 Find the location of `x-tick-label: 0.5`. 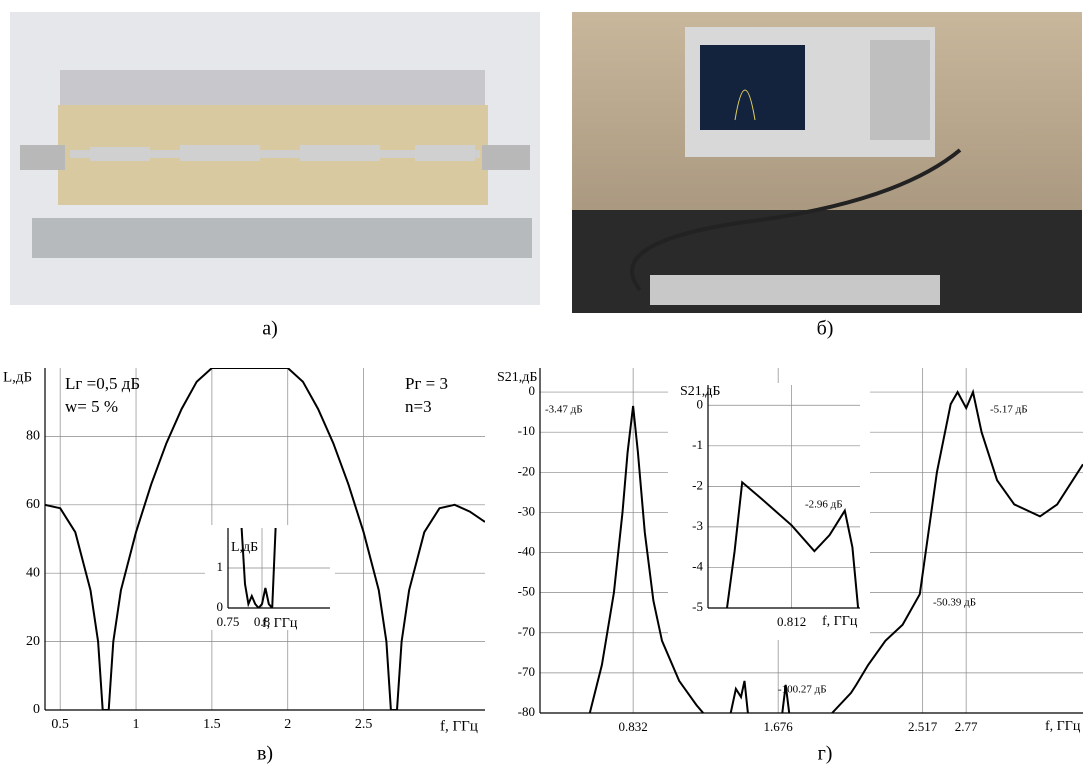

x-tick-label: 0.5 is located at coordinates (60, 724).